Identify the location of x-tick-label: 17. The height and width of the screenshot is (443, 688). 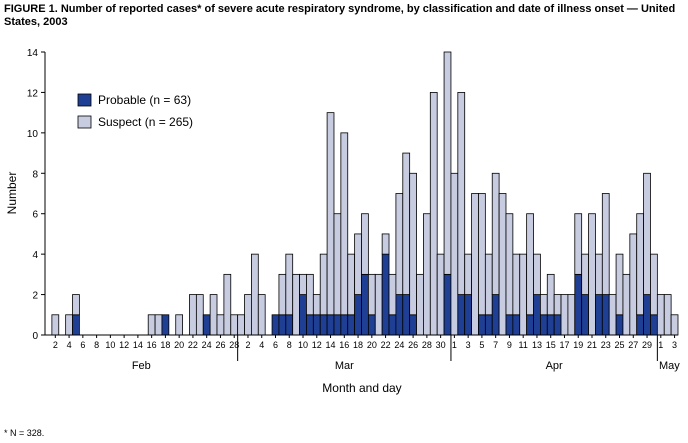
(564, 345).